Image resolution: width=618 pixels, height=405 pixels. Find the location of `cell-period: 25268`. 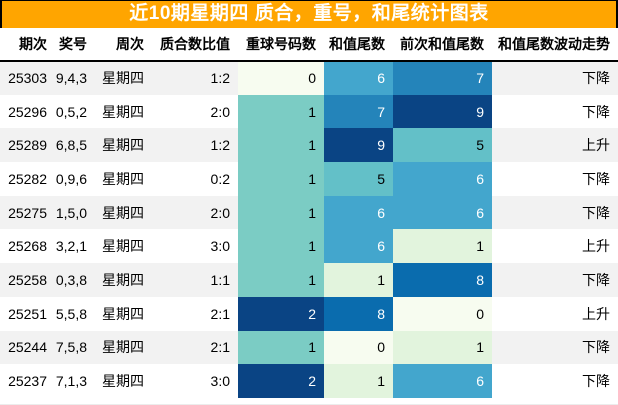

cell-period: 25268 is located at coordinates (27, 246).